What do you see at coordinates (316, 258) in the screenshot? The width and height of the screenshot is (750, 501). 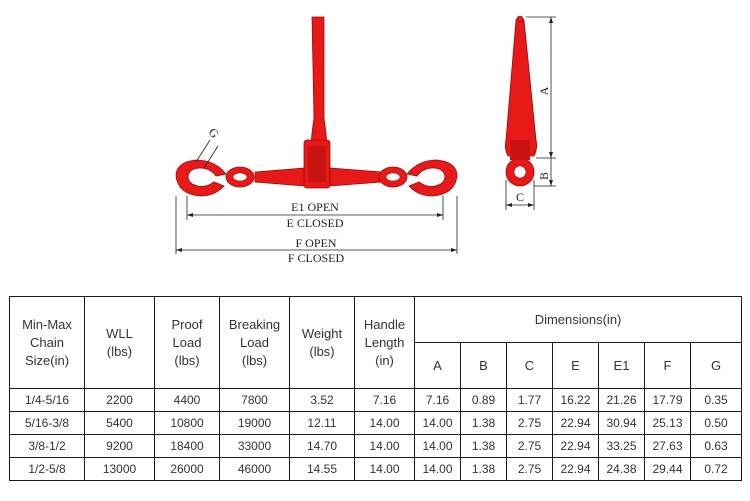 I see `dimension-label-f-closed: F CLOSED` at bounding box center [316, 258].